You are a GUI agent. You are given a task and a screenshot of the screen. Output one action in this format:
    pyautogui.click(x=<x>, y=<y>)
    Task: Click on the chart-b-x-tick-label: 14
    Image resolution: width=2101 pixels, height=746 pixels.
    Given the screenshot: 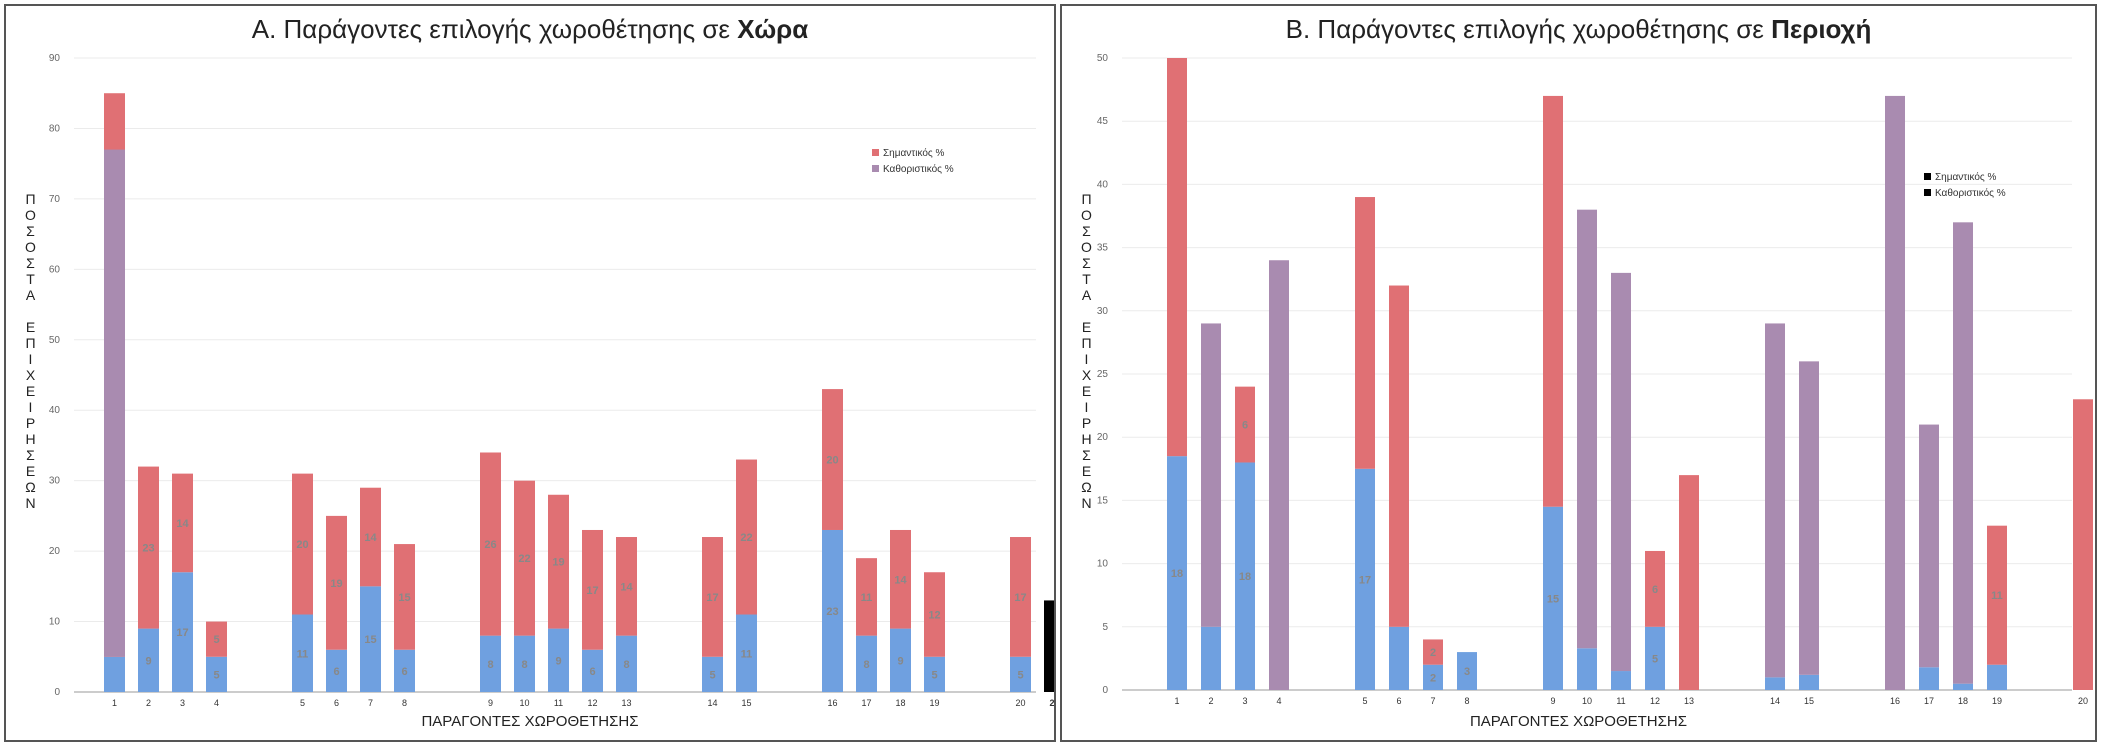 What is the action you would take?
    pyautogui.click(x=1775, y=701)
    